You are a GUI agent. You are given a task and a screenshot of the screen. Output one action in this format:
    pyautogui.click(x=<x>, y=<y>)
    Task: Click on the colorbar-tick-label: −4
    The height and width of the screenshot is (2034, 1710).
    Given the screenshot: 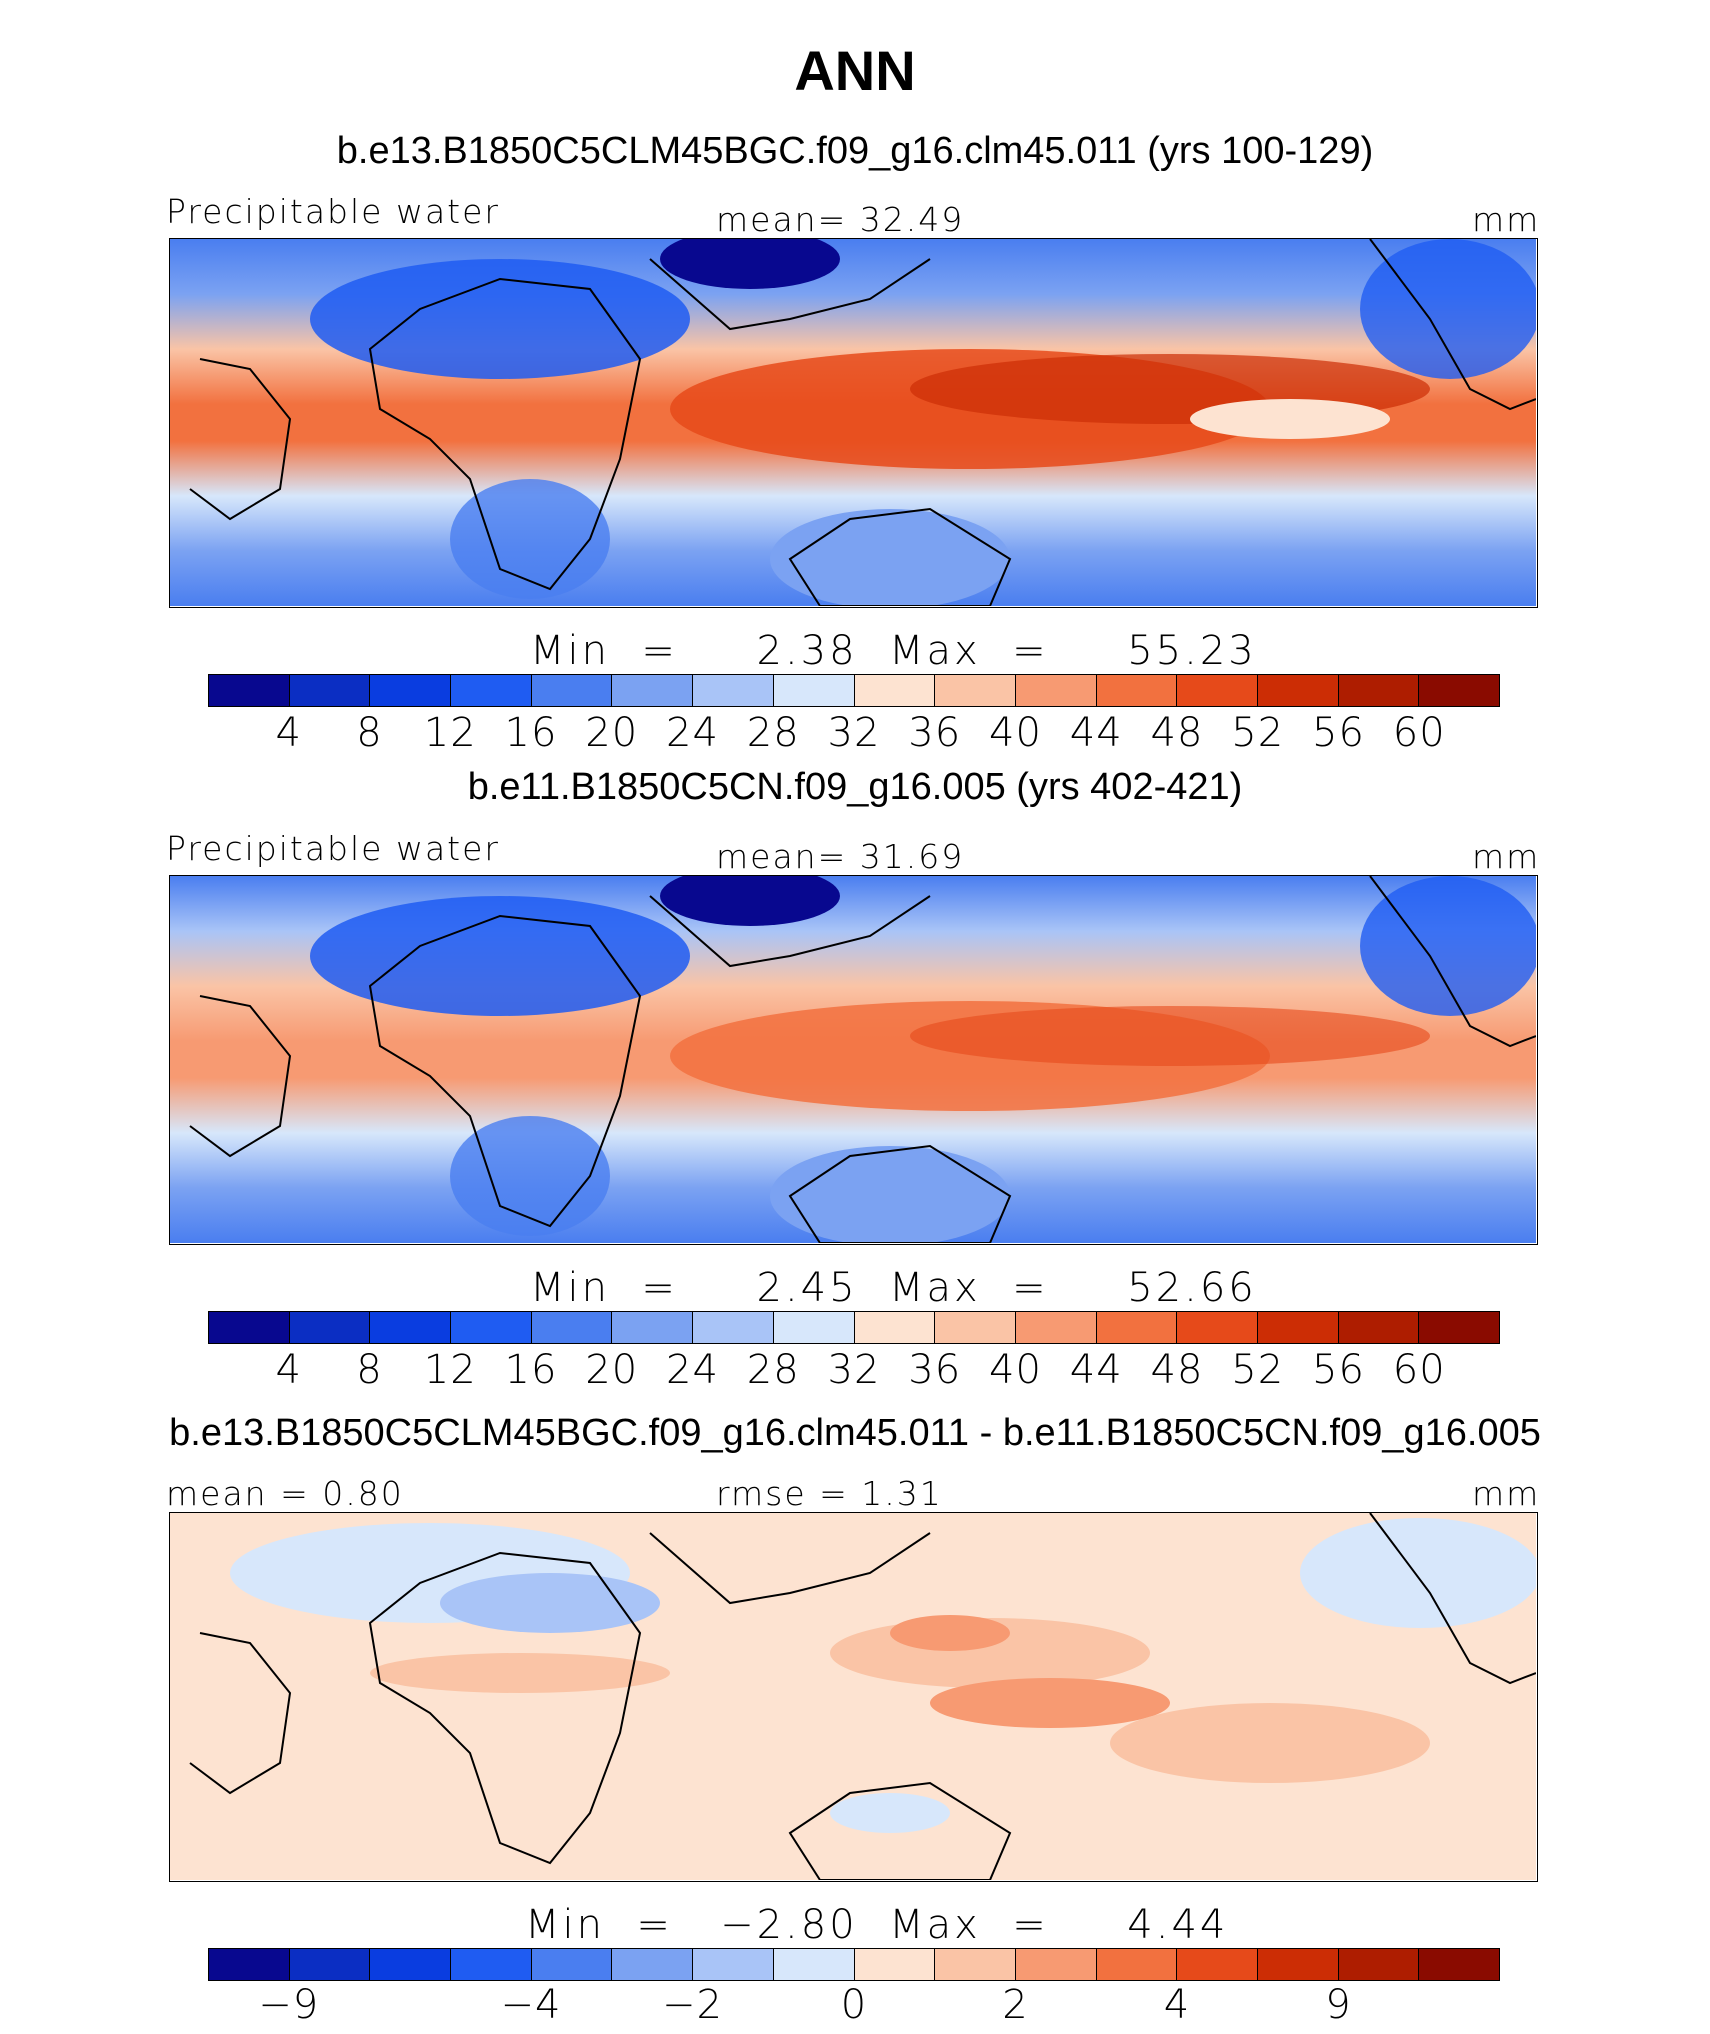 What is the action you would take?
    pyautogui.click(x=531, y=2005)
    